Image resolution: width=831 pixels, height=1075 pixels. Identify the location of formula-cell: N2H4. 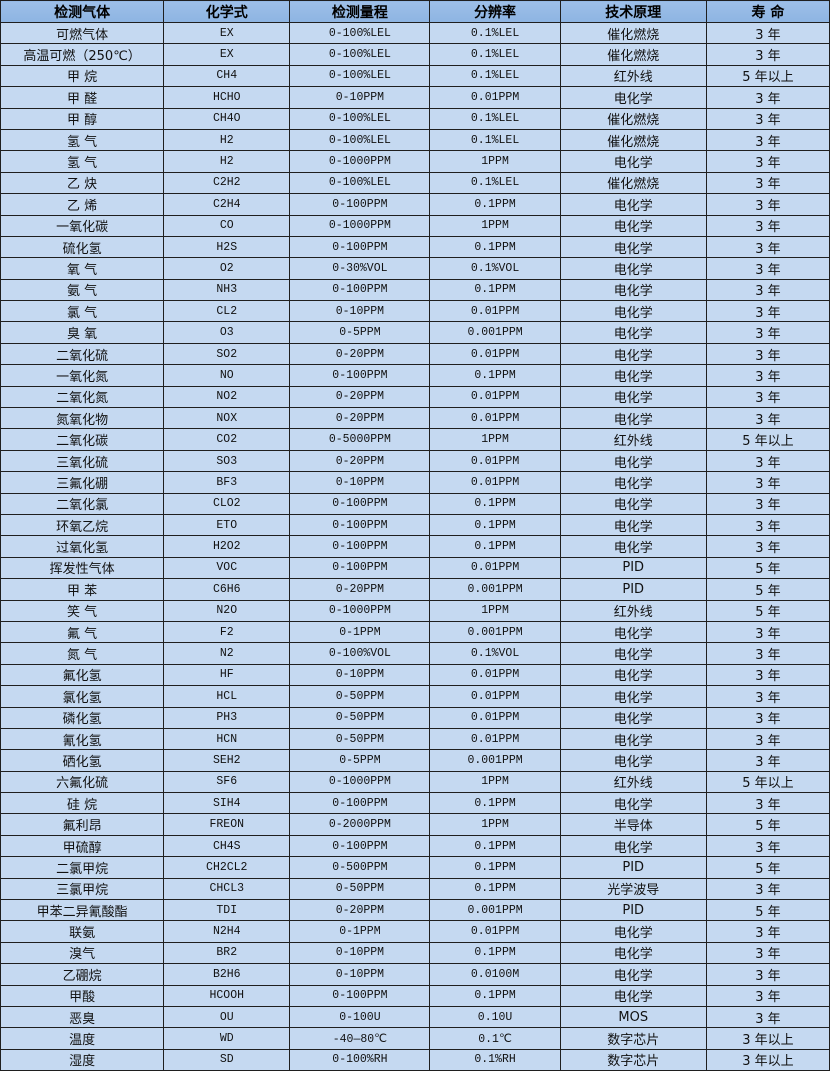
(227, 931).